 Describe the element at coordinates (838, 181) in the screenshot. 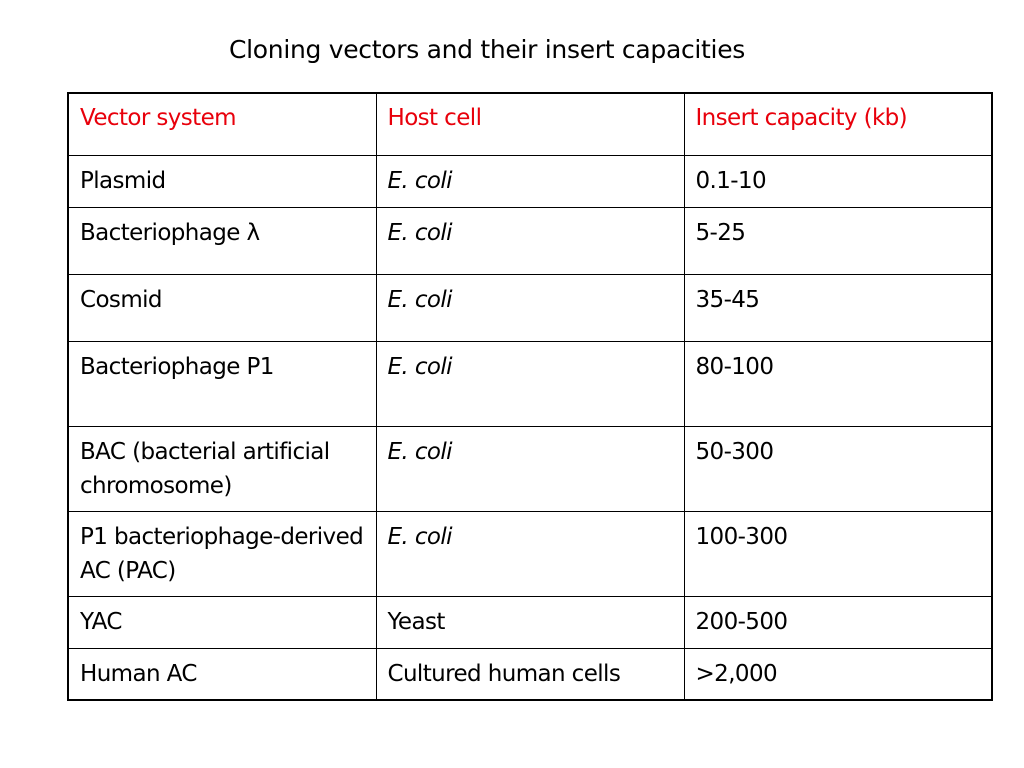

I see `capacity-cell: 0.1-10` at that location.